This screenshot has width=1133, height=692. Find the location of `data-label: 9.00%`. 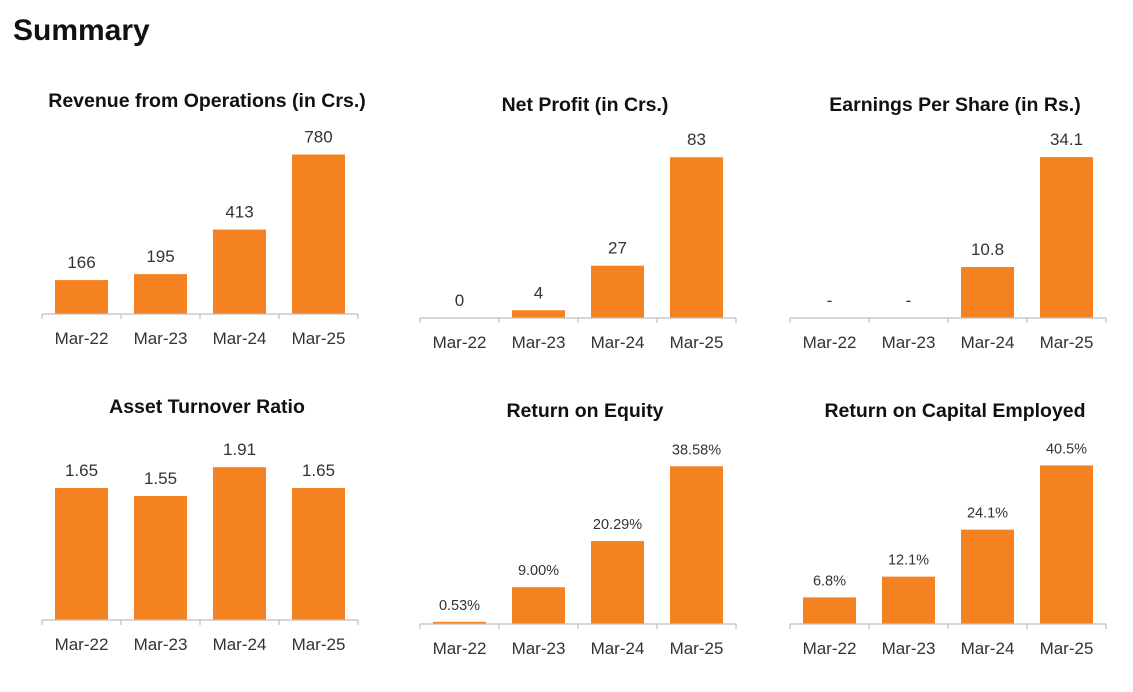

data-label: 9.00% is located at coordinates (538, 571).